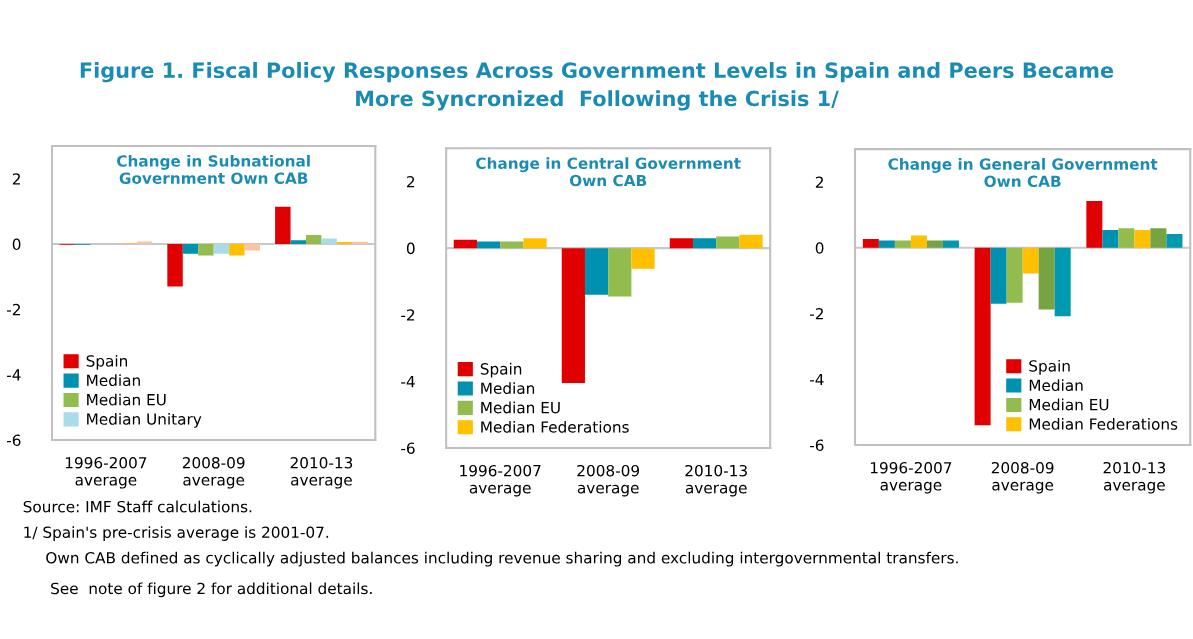 Image resolution: width=1193 pixels, height=639 pixels. Describe the element at coordinates (176, 533) in the screenshot. I see `text: 1/ Spain's pre-crisis average is 2001-07.` at that location.